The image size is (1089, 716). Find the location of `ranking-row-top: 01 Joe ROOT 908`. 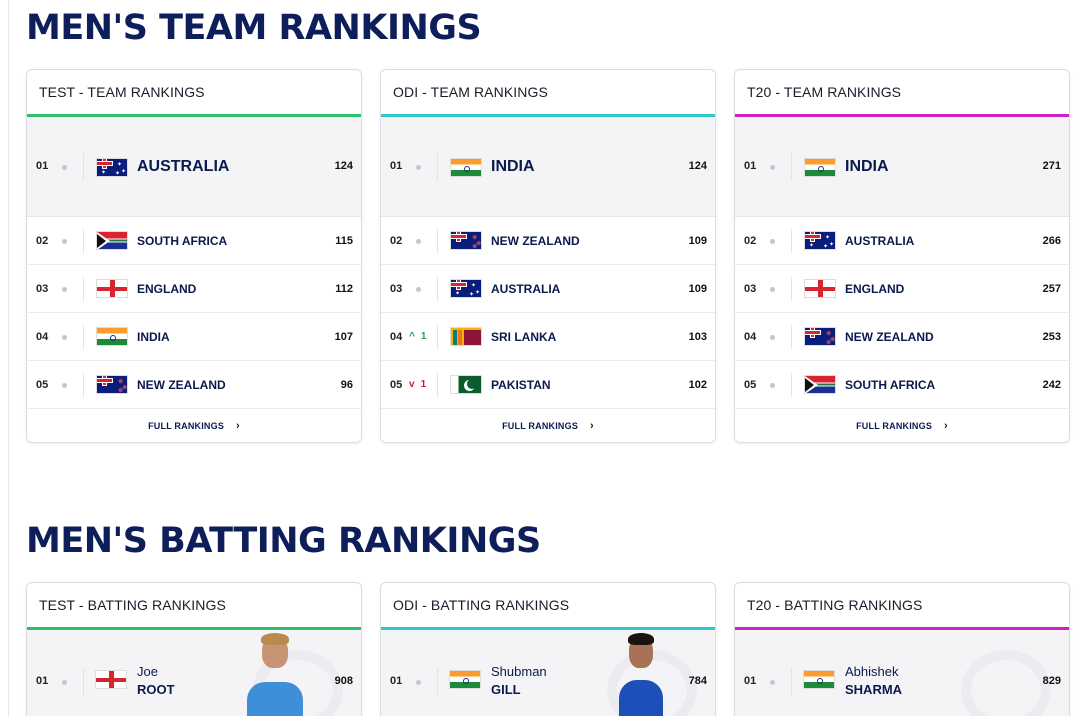

ranking-row-top: 01 Joe ROOT 908 is located at coordinates (194, 673).